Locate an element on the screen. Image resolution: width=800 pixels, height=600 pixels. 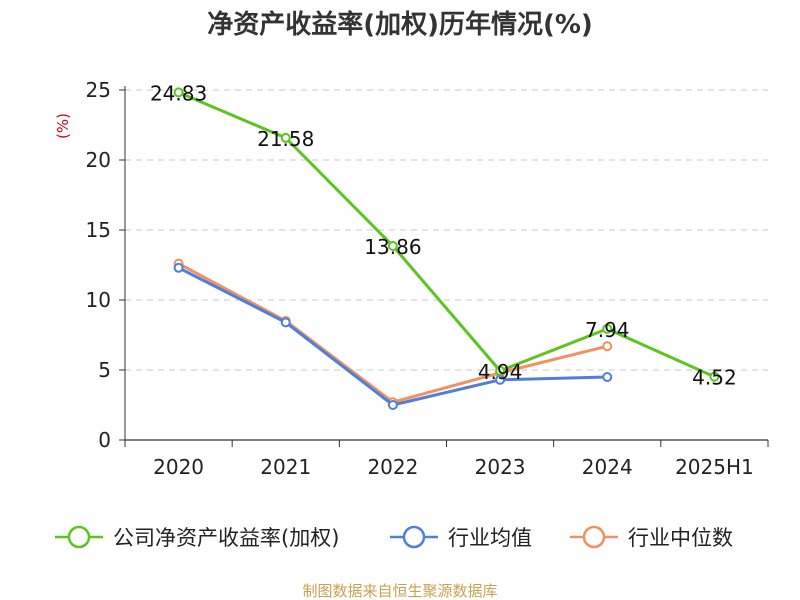
data-label: 4.94 is located at coordinates (500, 372).